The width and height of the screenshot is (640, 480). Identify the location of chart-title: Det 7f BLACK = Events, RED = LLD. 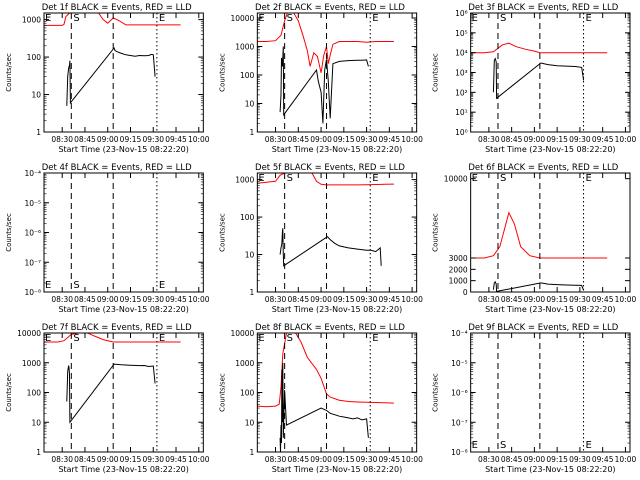
(117, 328).